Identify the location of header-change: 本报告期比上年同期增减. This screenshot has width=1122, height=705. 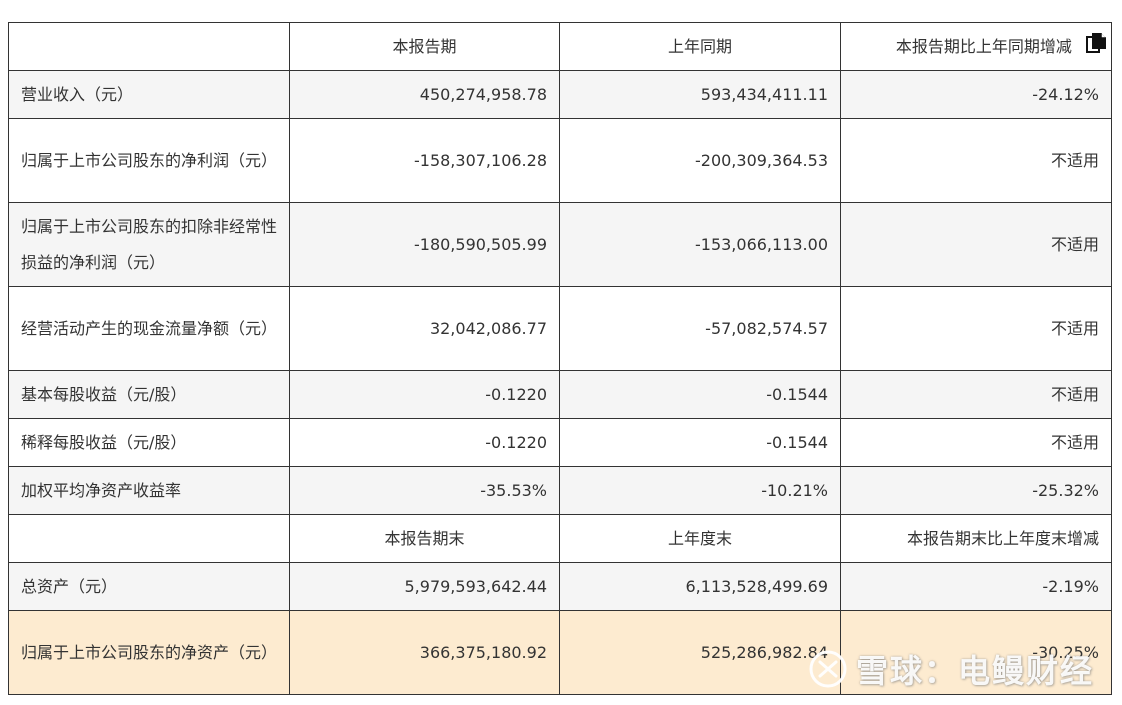
(976, 46).